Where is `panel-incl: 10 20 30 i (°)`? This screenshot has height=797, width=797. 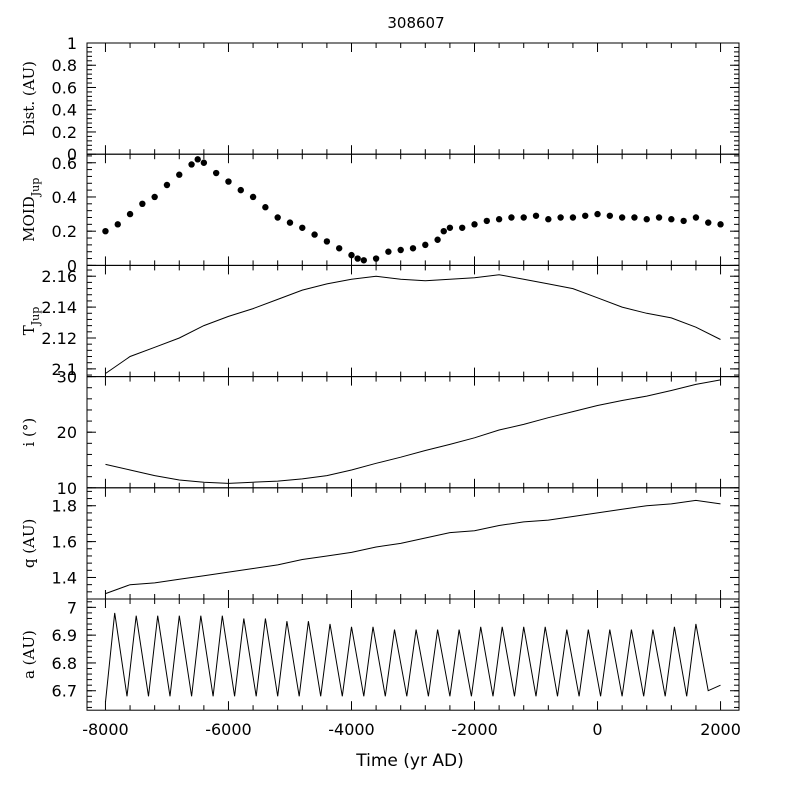
panel-incl: 10 20 30 i (°) is located at coordinates (380, 433).